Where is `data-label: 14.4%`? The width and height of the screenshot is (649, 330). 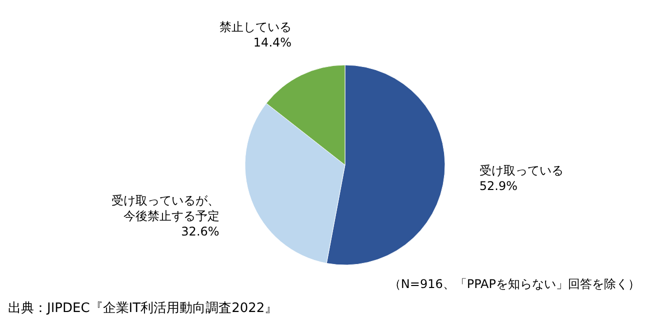
data-label: 14.4% is located at coordinates (272, 42).